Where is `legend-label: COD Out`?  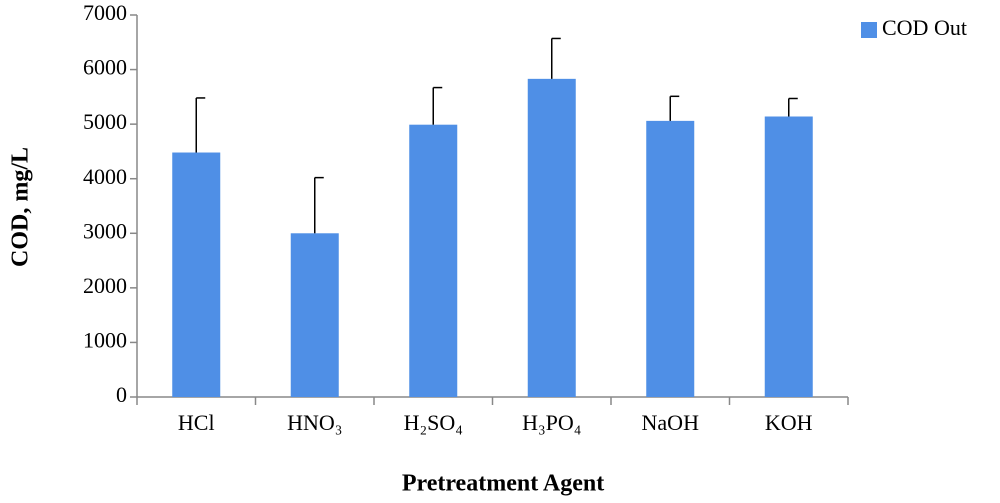 legend-label: COD Out is located at coordinates (924, 27).